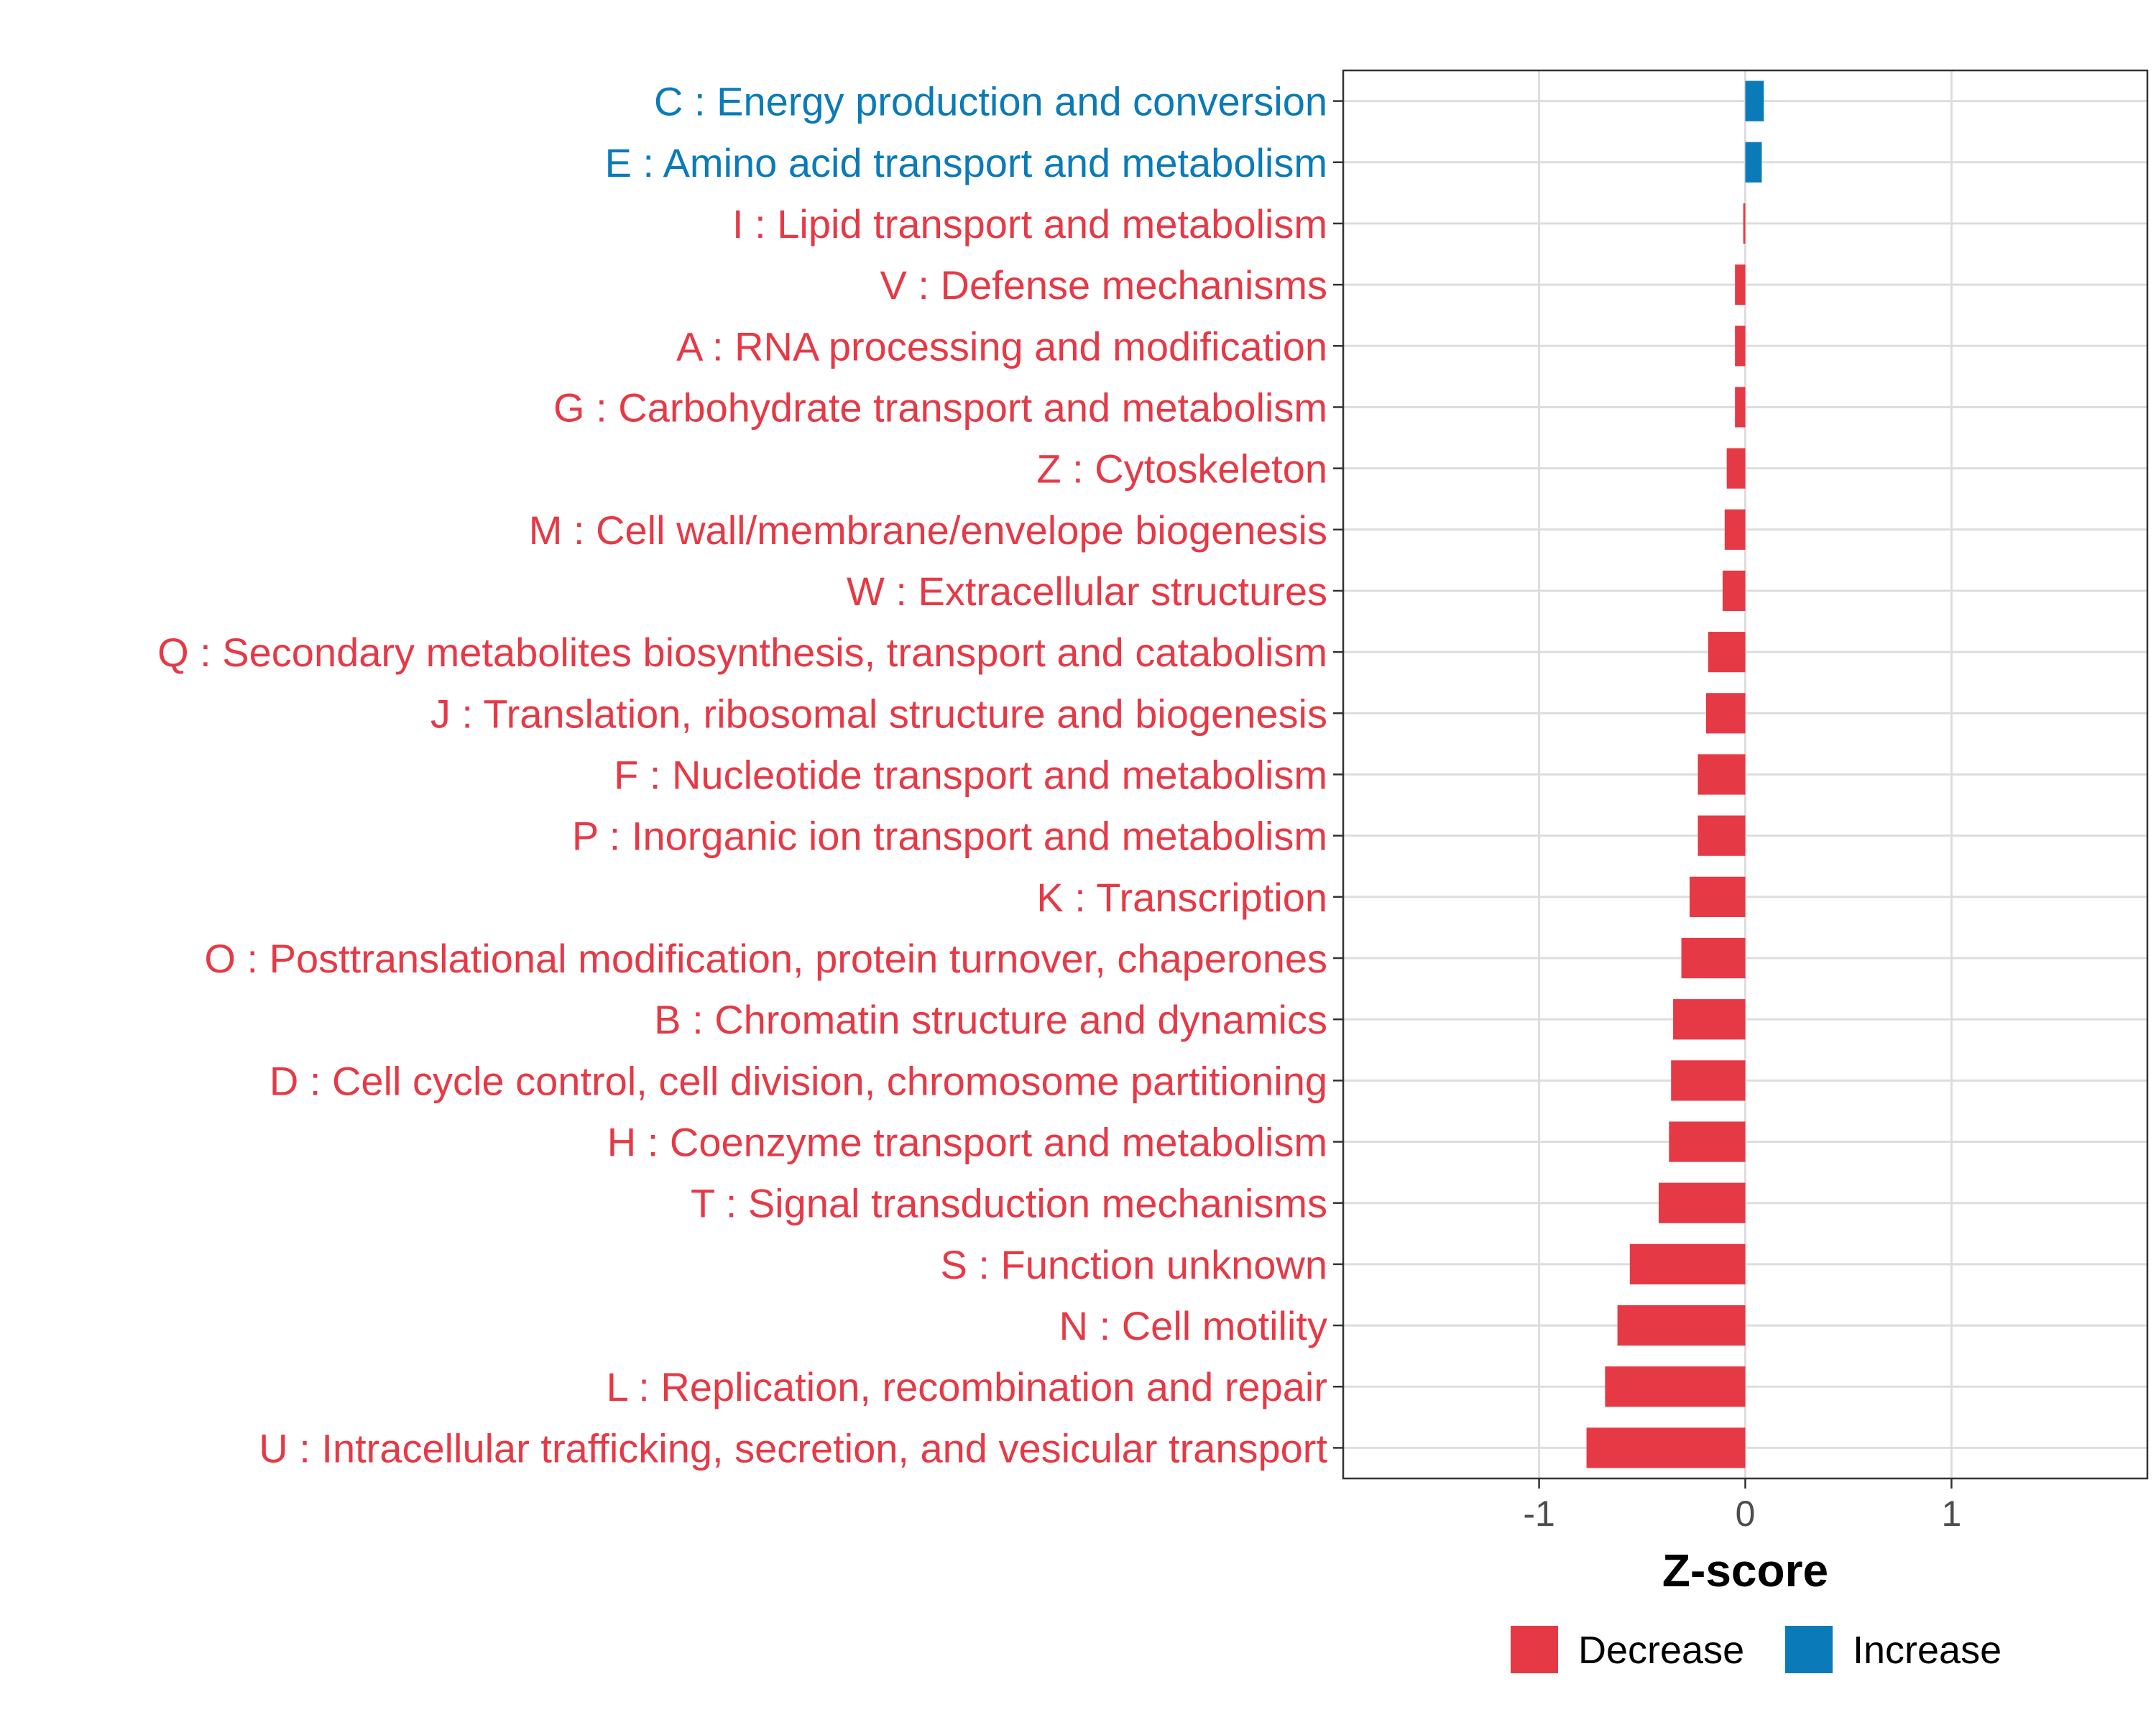 This screenshot has height=1725, width=2156. I want to click on y-tick-label: S : Function unknown, so click(1133, 1264).